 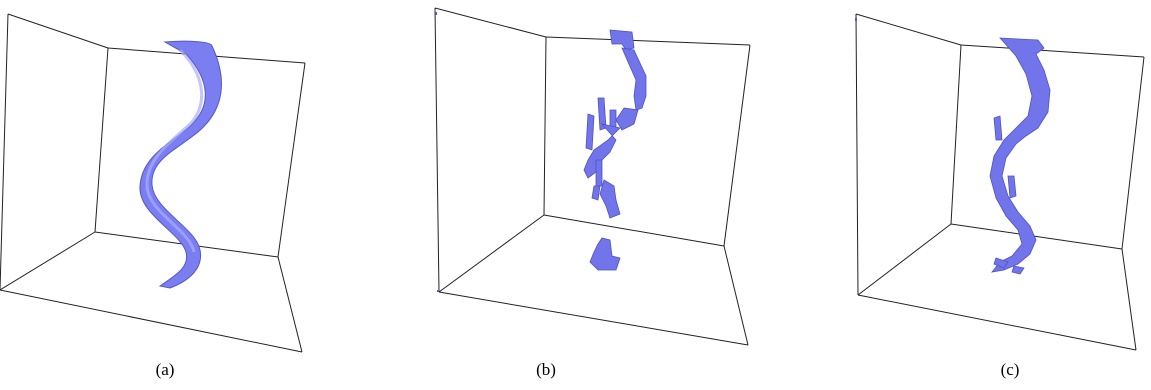 What do you see at coordinates (180, 164) in the screenshot?
I see `panel-a-tube` at bounding box center [180, 164].